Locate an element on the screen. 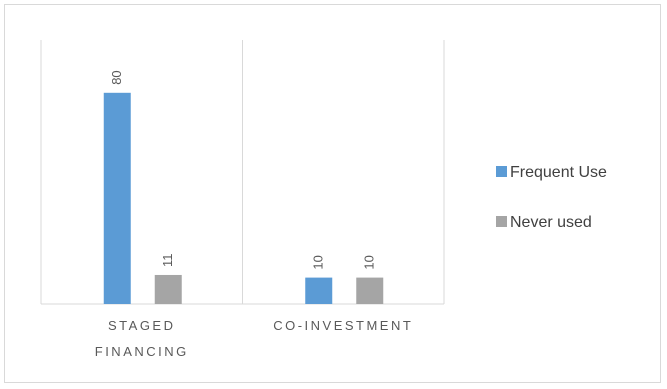 Image resolution: width=667 pixels, height=389 pixels. legend-swatch-frequent-use is located at coordinates (501, 171).